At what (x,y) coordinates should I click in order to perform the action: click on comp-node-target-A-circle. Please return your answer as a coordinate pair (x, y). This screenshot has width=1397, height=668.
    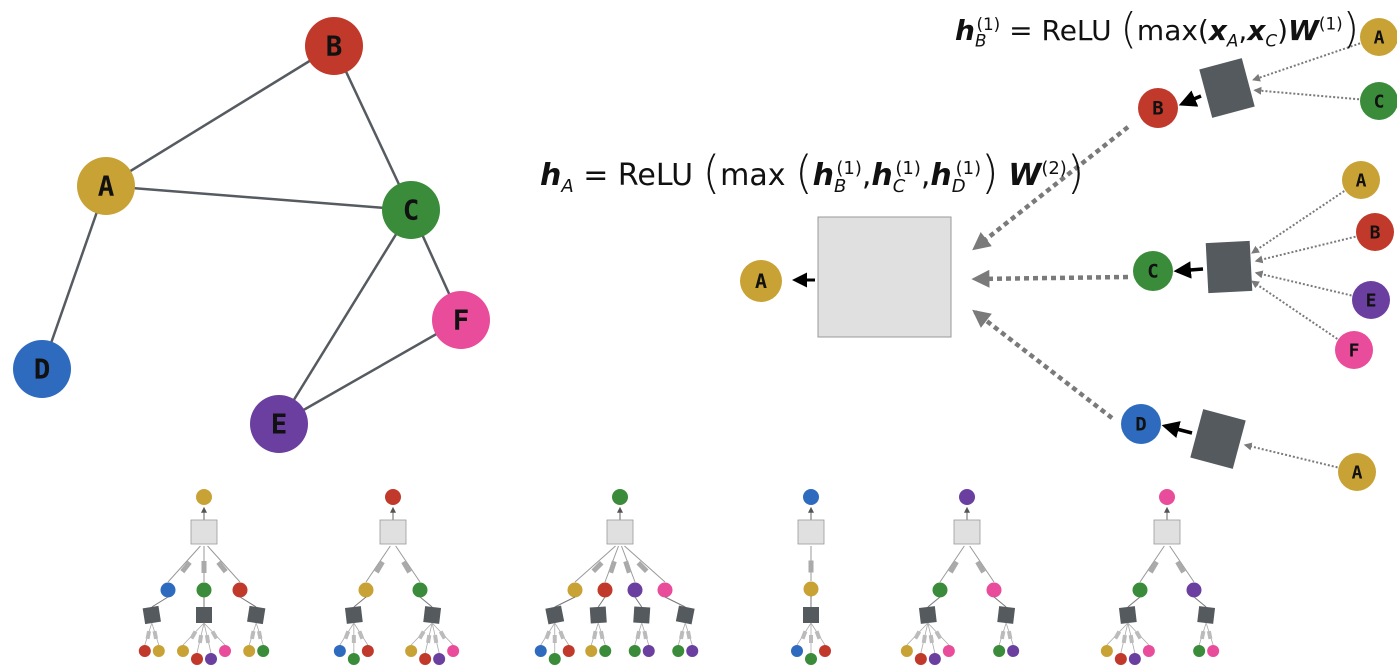
    Looking at the image, I should click on (761, 281).